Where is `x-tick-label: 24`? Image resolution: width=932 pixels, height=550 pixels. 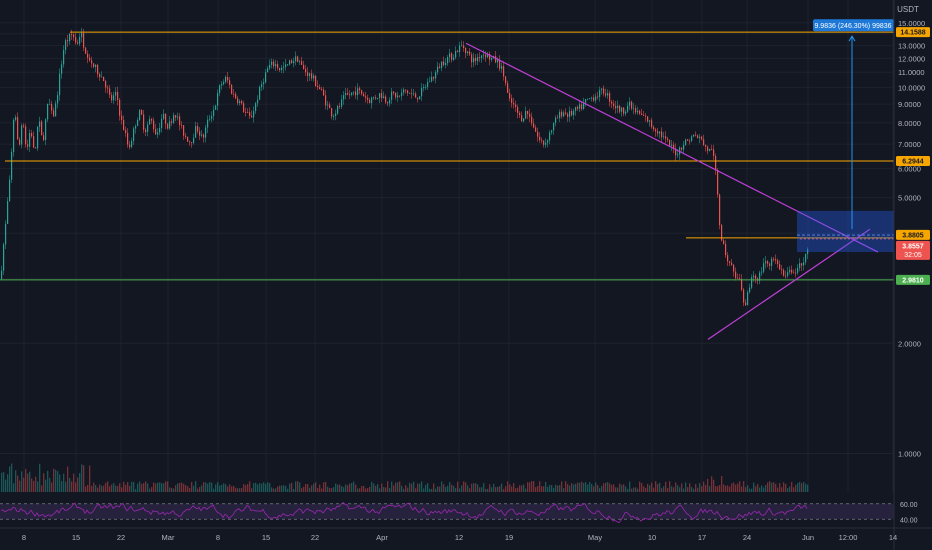 x-tick-label: 24 is located at coordinates (747, 537).